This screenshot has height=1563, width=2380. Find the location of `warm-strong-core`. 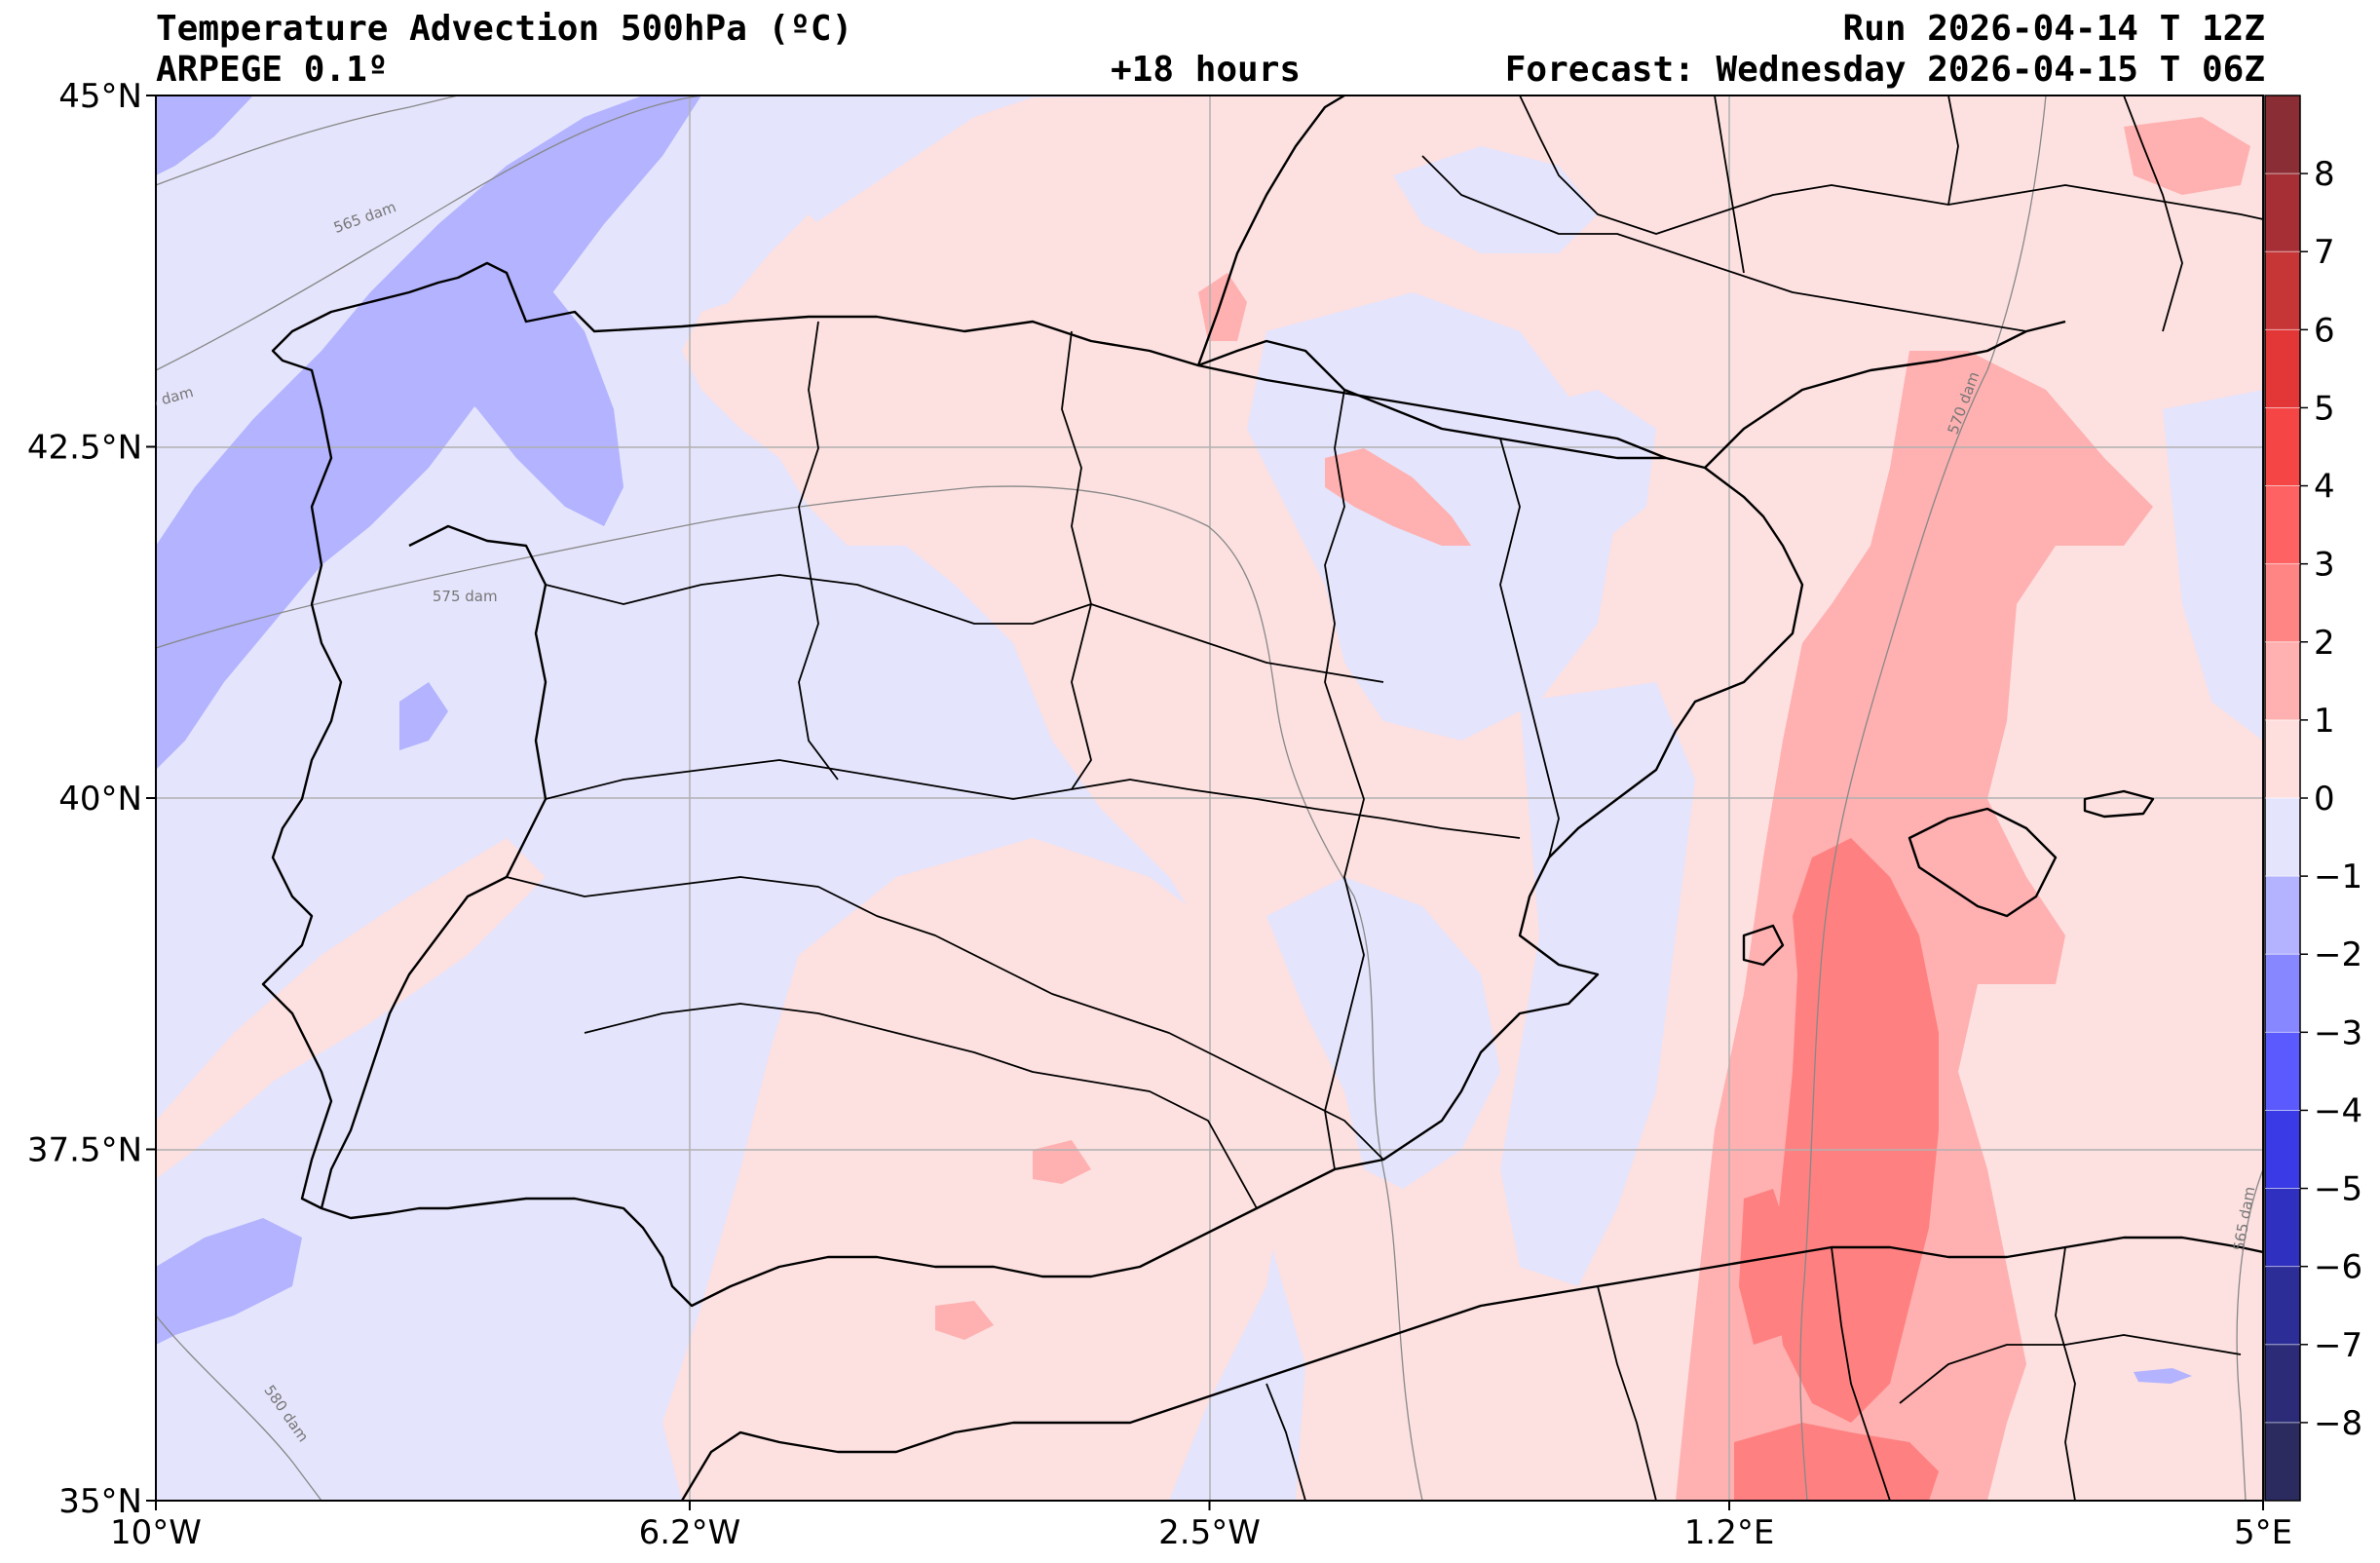

warm-strong-core is located at coordinates (1856, 1131).